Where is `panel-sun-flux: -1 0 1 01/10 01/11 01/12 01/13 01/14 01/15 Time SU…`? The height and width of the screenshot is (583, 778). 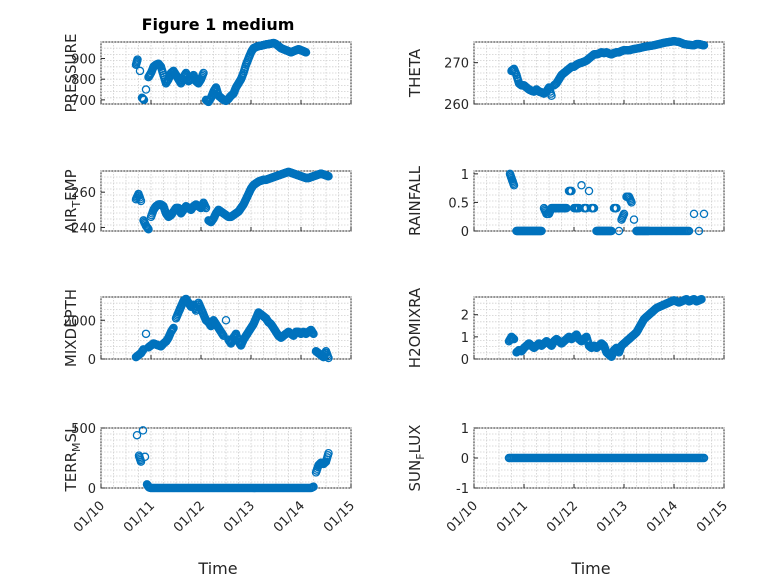 panel-sun-flux: -1 0 1 01/10 01/11 01/12 01/13 01/14 01/15 Time SU… is located at coordinates (568, 500).